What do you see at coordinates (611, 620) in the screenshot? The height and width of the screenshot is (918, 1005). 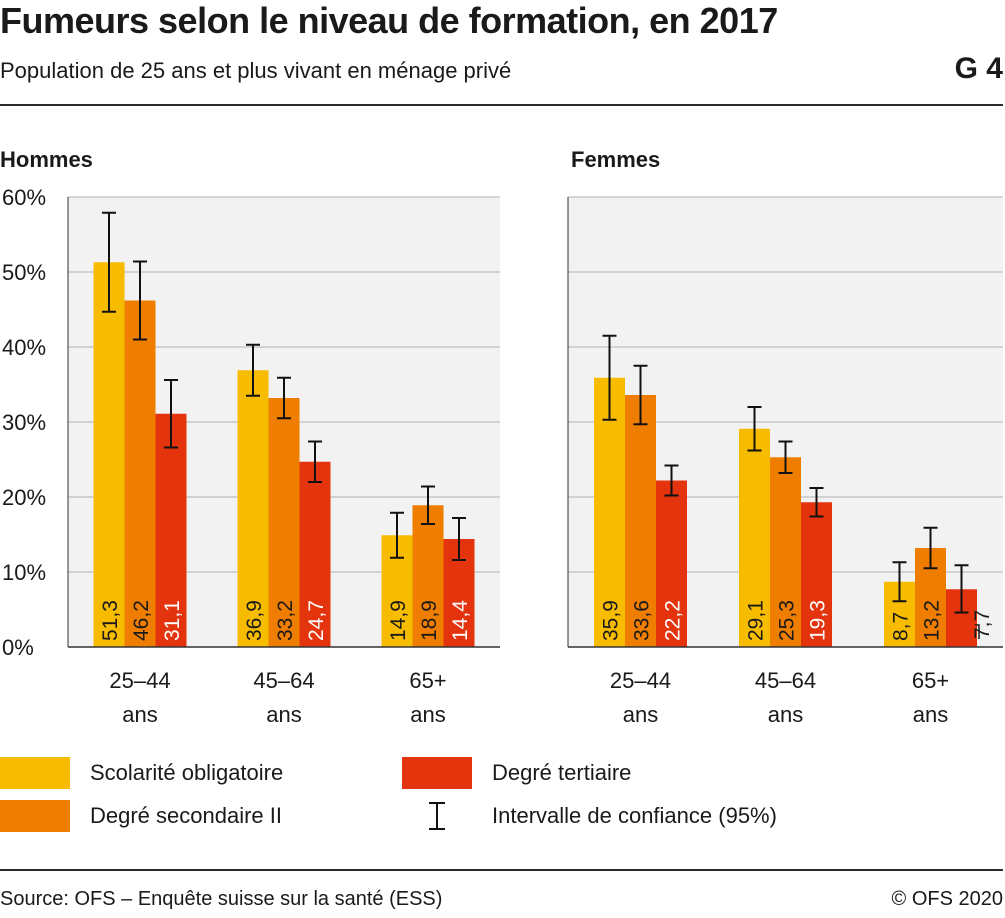 I see `data-label-femmes-scolarite: 35,9` at bounding box center [611, 620].